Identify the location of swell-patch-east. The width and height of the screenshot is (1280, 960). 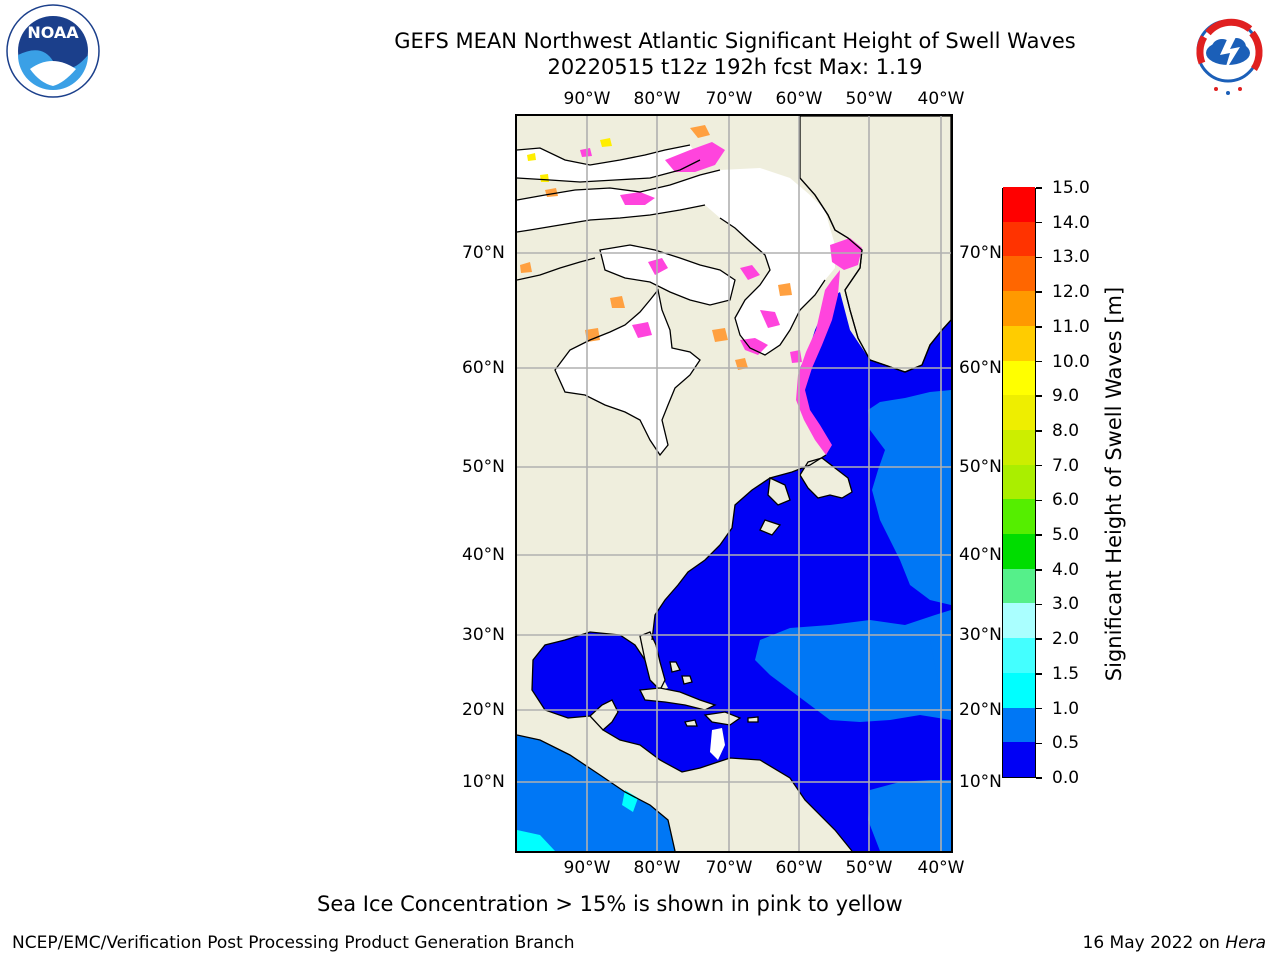
(909, 497).